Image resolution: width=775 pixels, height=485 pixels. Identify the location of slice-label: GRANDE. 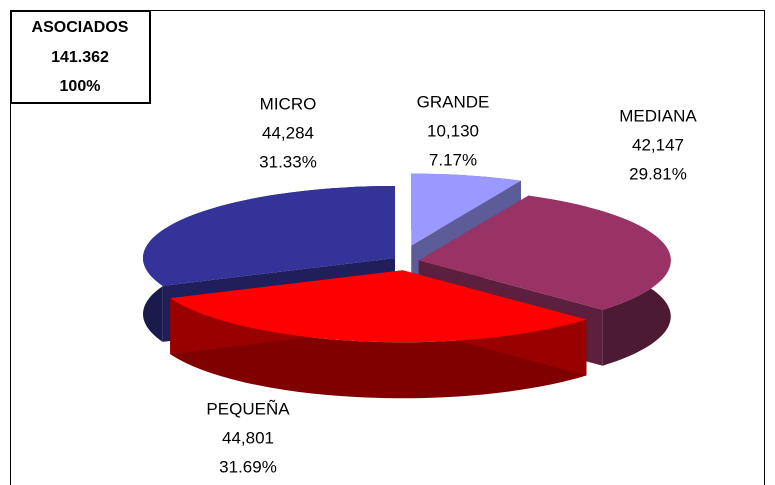
(453, 101).